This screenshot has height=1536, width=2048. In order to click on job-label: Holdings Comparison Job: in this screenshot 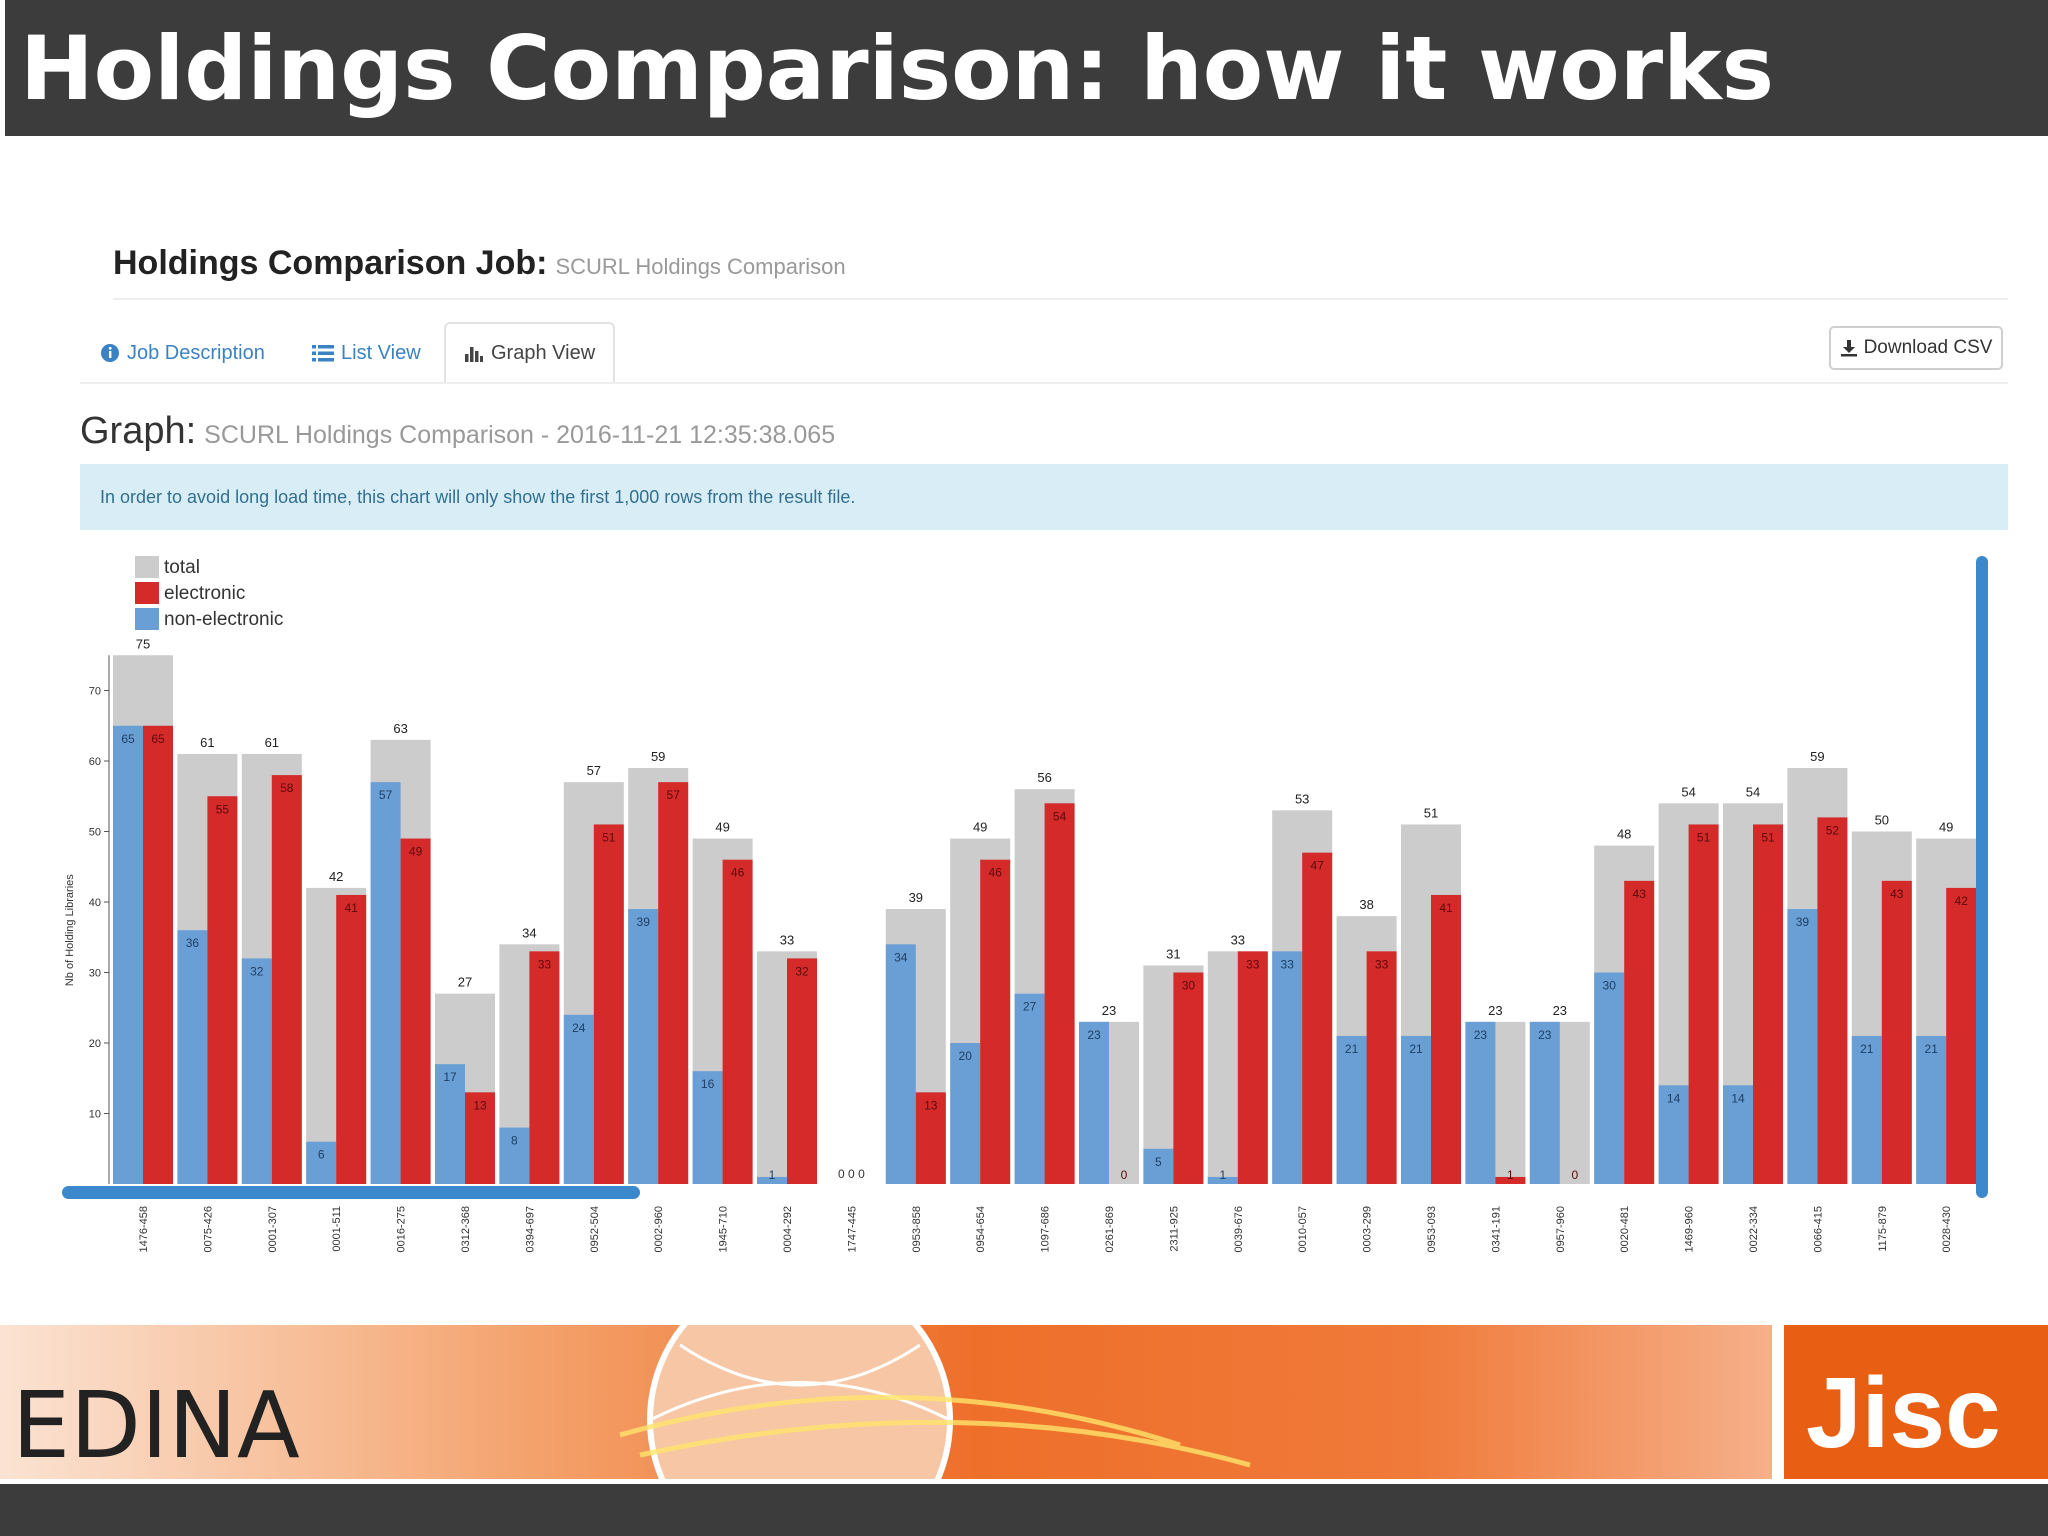, I will do `click(330, 263)`.